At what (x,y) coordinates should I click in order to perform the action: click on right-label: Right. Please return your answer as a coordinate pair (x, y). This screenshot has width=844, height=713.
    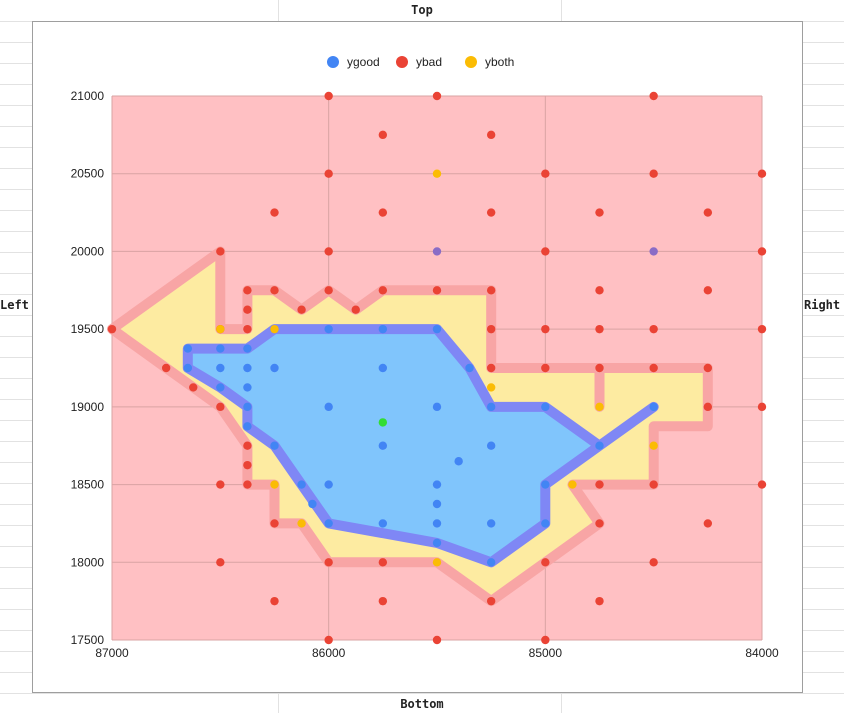
    Looking at the image, I should click on (822, 305).